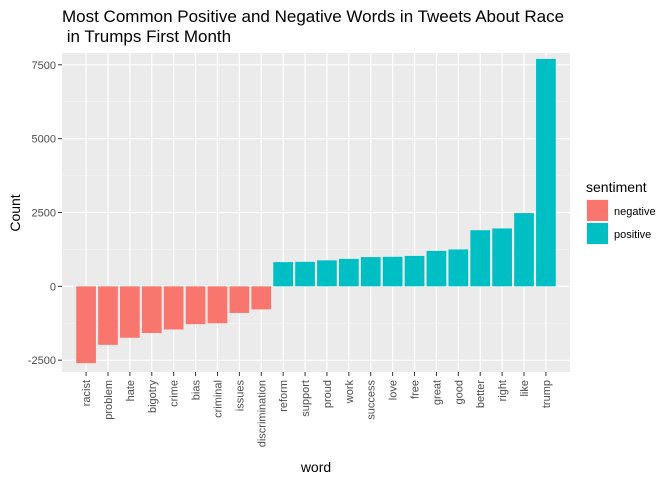  I want to click on y-tick-label: 5000, so click(44, 140).